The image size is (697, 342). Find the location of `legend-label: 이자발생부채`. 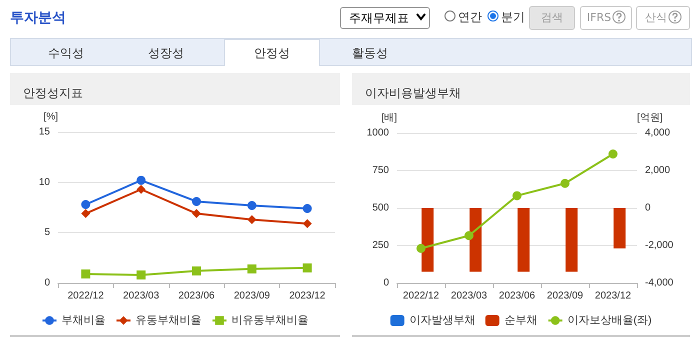

legend-label: 이자발생부채 is located at coordinates (442, 320).